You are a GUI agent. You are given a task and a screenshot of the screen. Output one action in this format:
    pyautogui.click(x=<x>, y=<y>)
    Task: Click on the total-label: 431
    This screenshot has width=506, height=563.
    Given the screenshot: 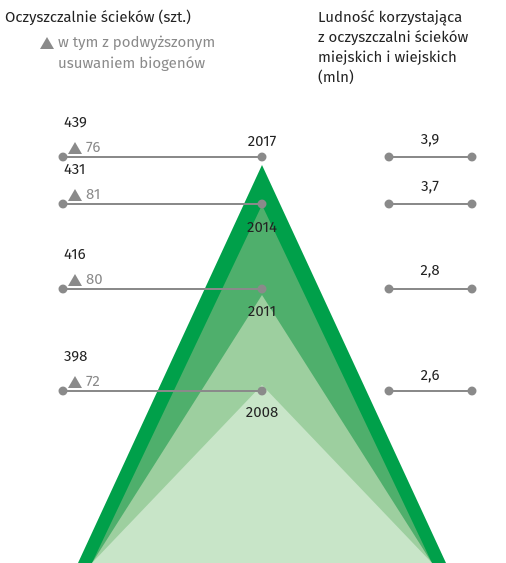 What is the action you would take?
    pyautogui.click(x=74, y=169)
    